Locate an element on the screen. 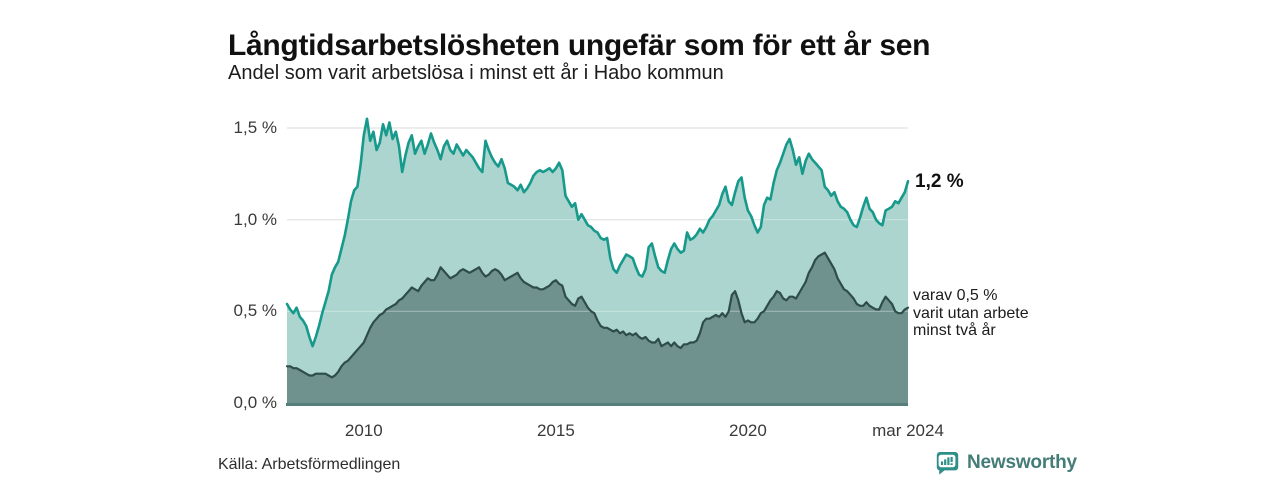 The image size is (1280, 480). latest-value-label: 1,2 % is located at coordinates (939, 181).